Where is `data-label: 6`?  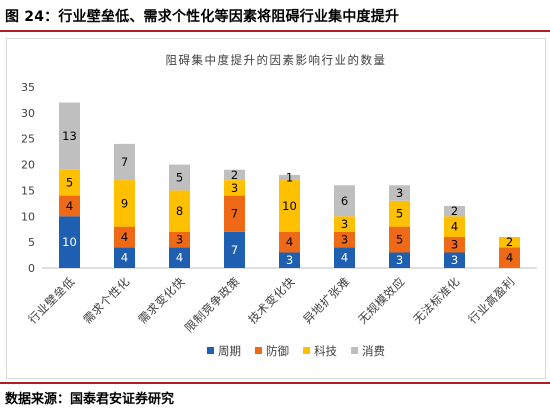
data-label: 6 is located at coordinates (344, 201).